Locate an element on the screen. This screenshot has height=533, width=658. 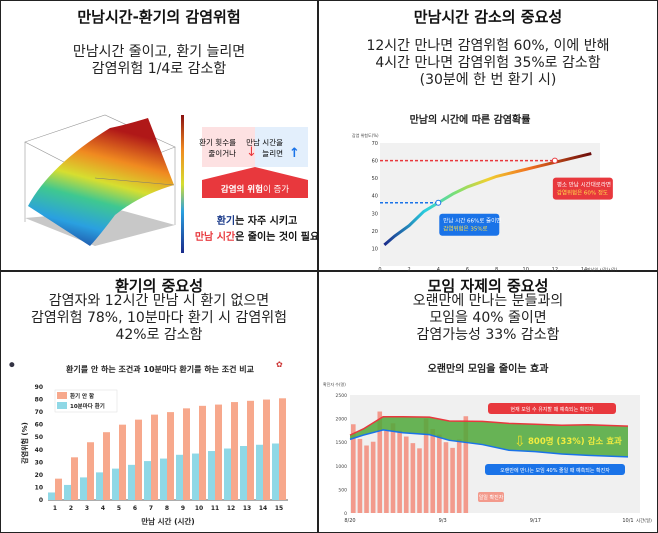
text-line: 감염자와 12시간 만남 시 환기 없으면 is located at coordinates (159, 301).